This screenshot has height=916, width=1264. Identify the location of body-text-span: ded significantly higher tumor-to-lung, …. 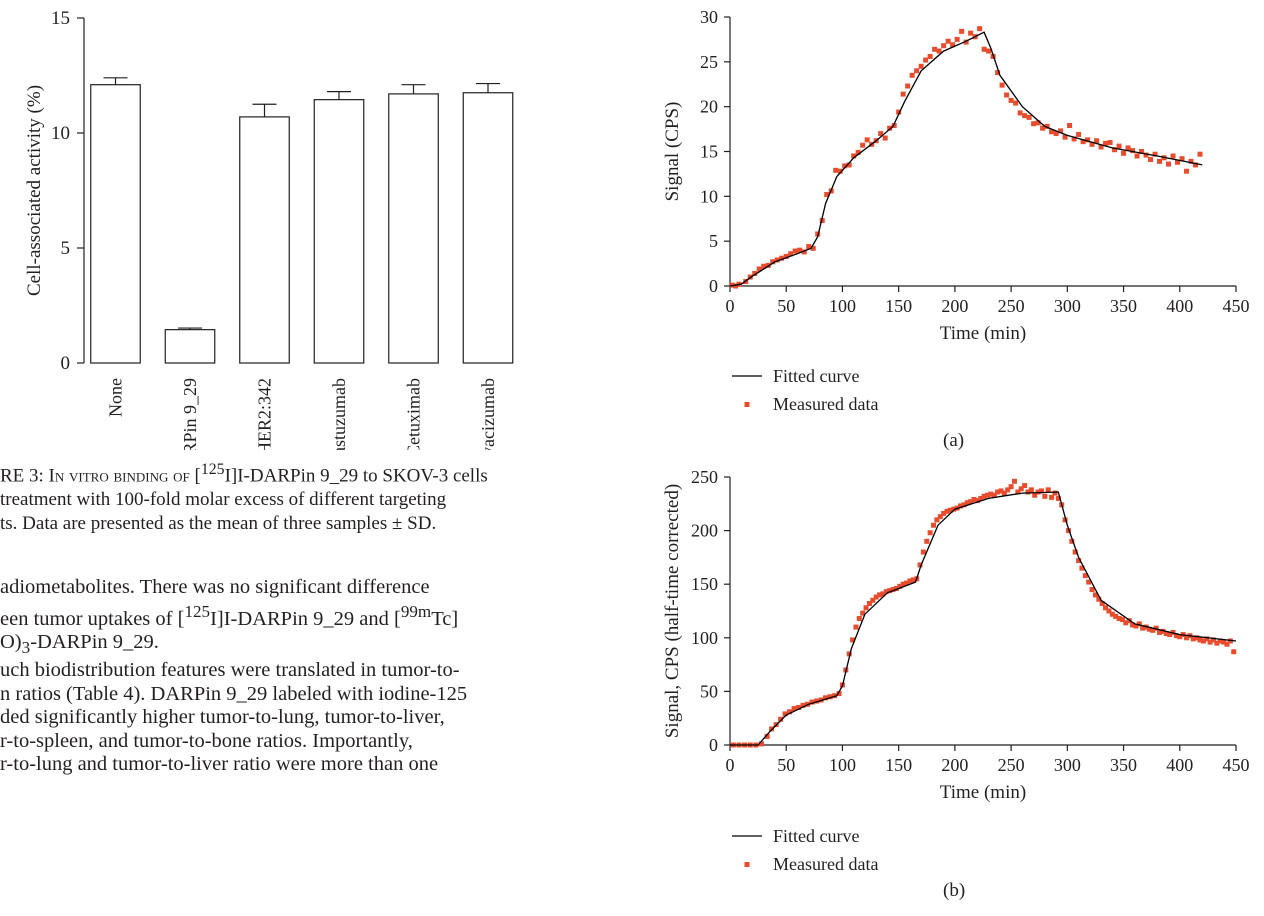
(222, 717).